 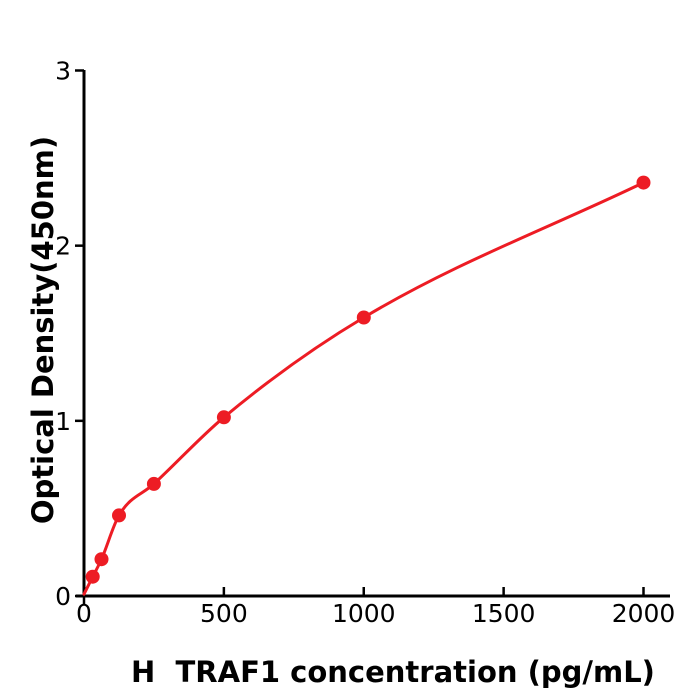 What do you see at coordinates (84, 613) in the screenshot?
I see `x-tick-label: 0` at bounding box center [84, 613].